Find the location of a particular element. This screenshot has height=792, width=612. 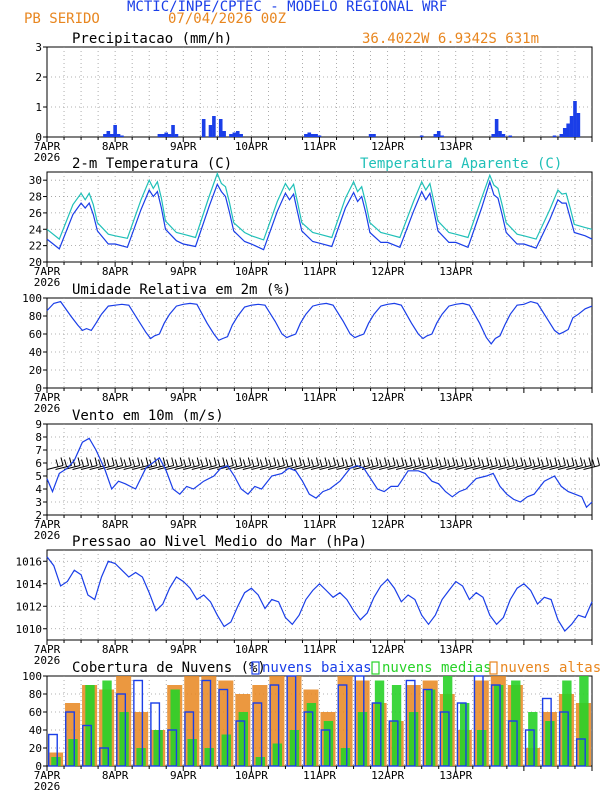

y-tick-label: 40 is located at coordinates (35, 730).